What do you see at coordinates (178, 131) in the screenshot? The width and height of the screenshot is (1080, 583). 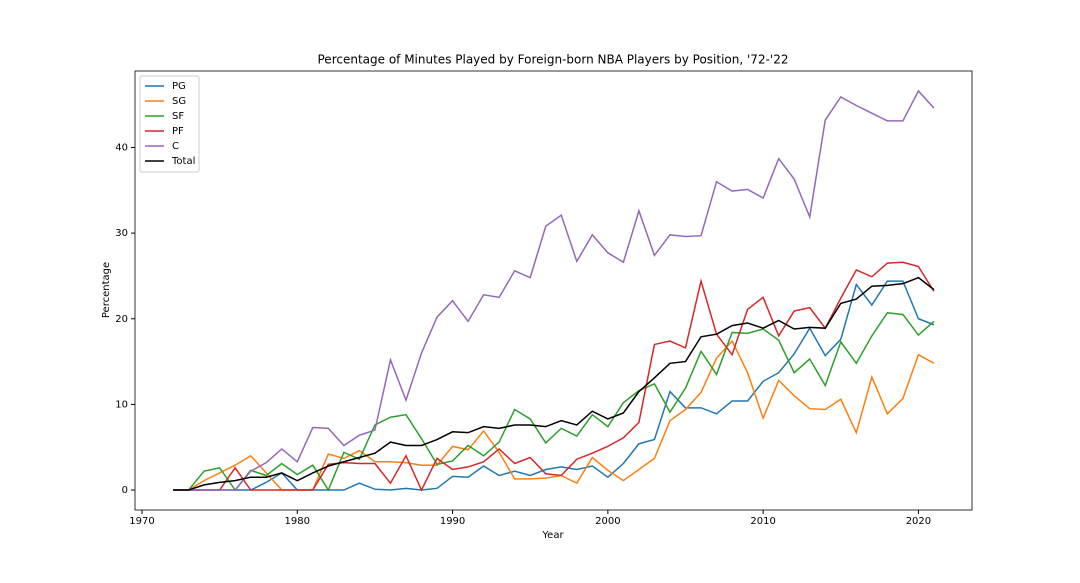 I see `legend-label: PF` at bounding box center [178, 131].